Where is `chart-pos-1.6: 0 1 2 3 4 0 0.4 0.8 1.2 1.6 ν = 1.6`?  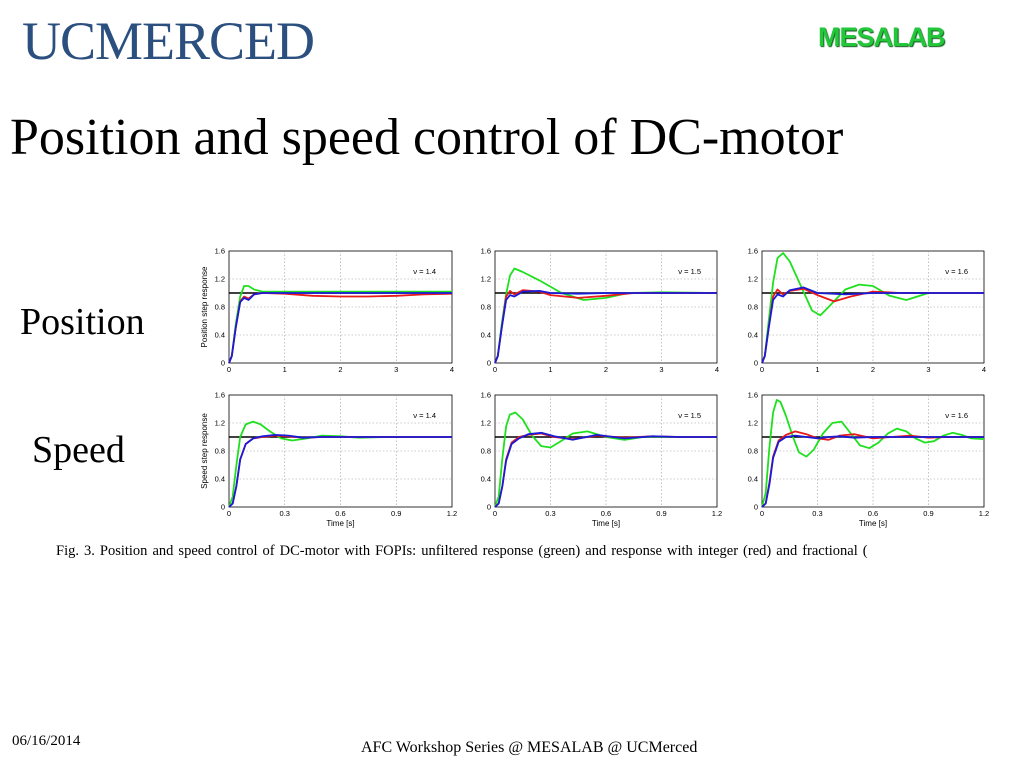
chart-pos-1.6: 0 1 2 3 4 0 0.4 0.8 1.2 1.6 ν = 1.6 is located at coordinates (867, 311).